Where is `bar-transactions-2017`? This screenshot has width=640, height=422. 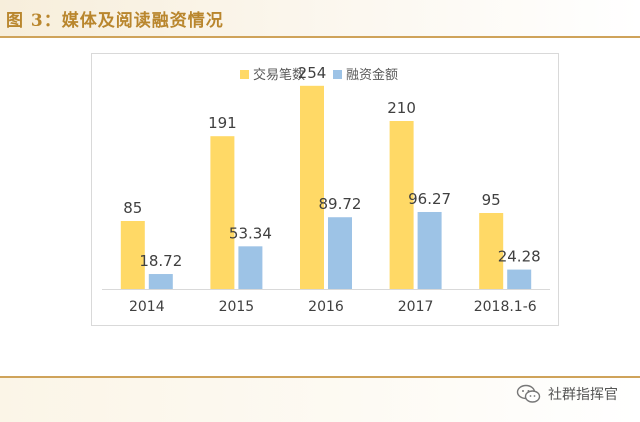
bar-transactions-2017 is located at coordinates (401, 205).